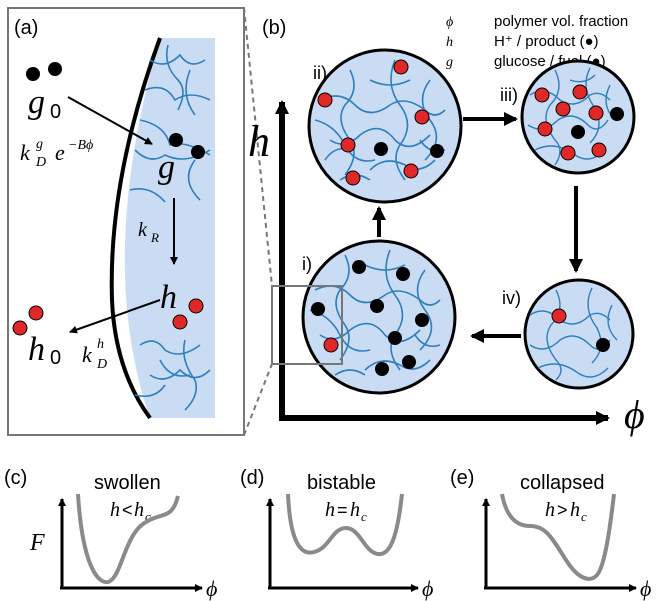 Image resolution: width=665 pixels, height=601 pixels. Describe the element at coordinates (252, 478) in the screenshot. I see `panel-d-label: (d)` at that location.